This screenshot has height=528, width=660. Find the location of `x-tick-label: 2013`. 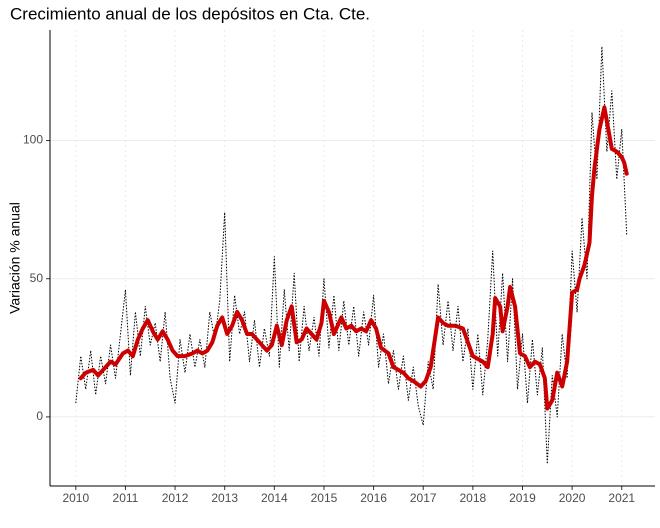

x-tick-label: 2013 is located at coordinates (224, 498).